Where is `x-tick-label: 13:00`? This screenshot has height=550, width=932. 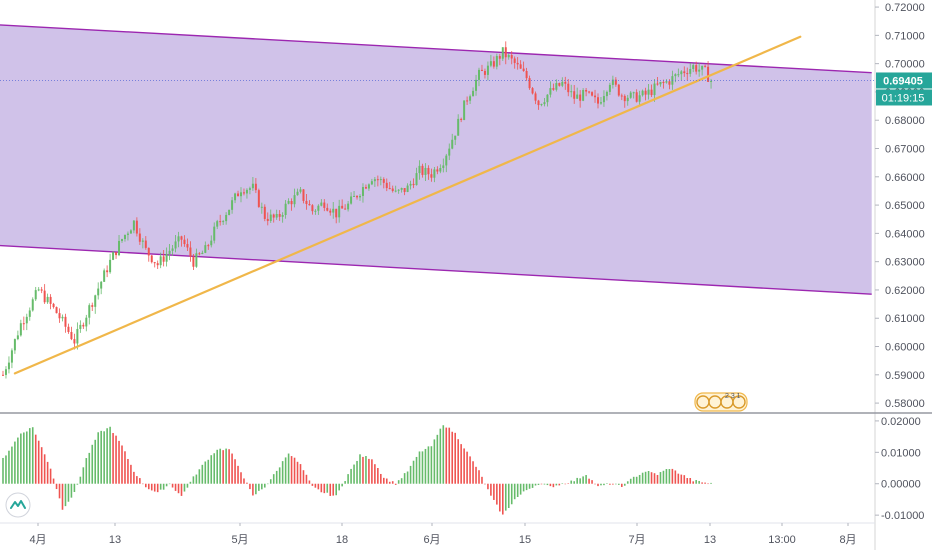
x-tick-label: 13:00 is located at coordinates (782, 540).